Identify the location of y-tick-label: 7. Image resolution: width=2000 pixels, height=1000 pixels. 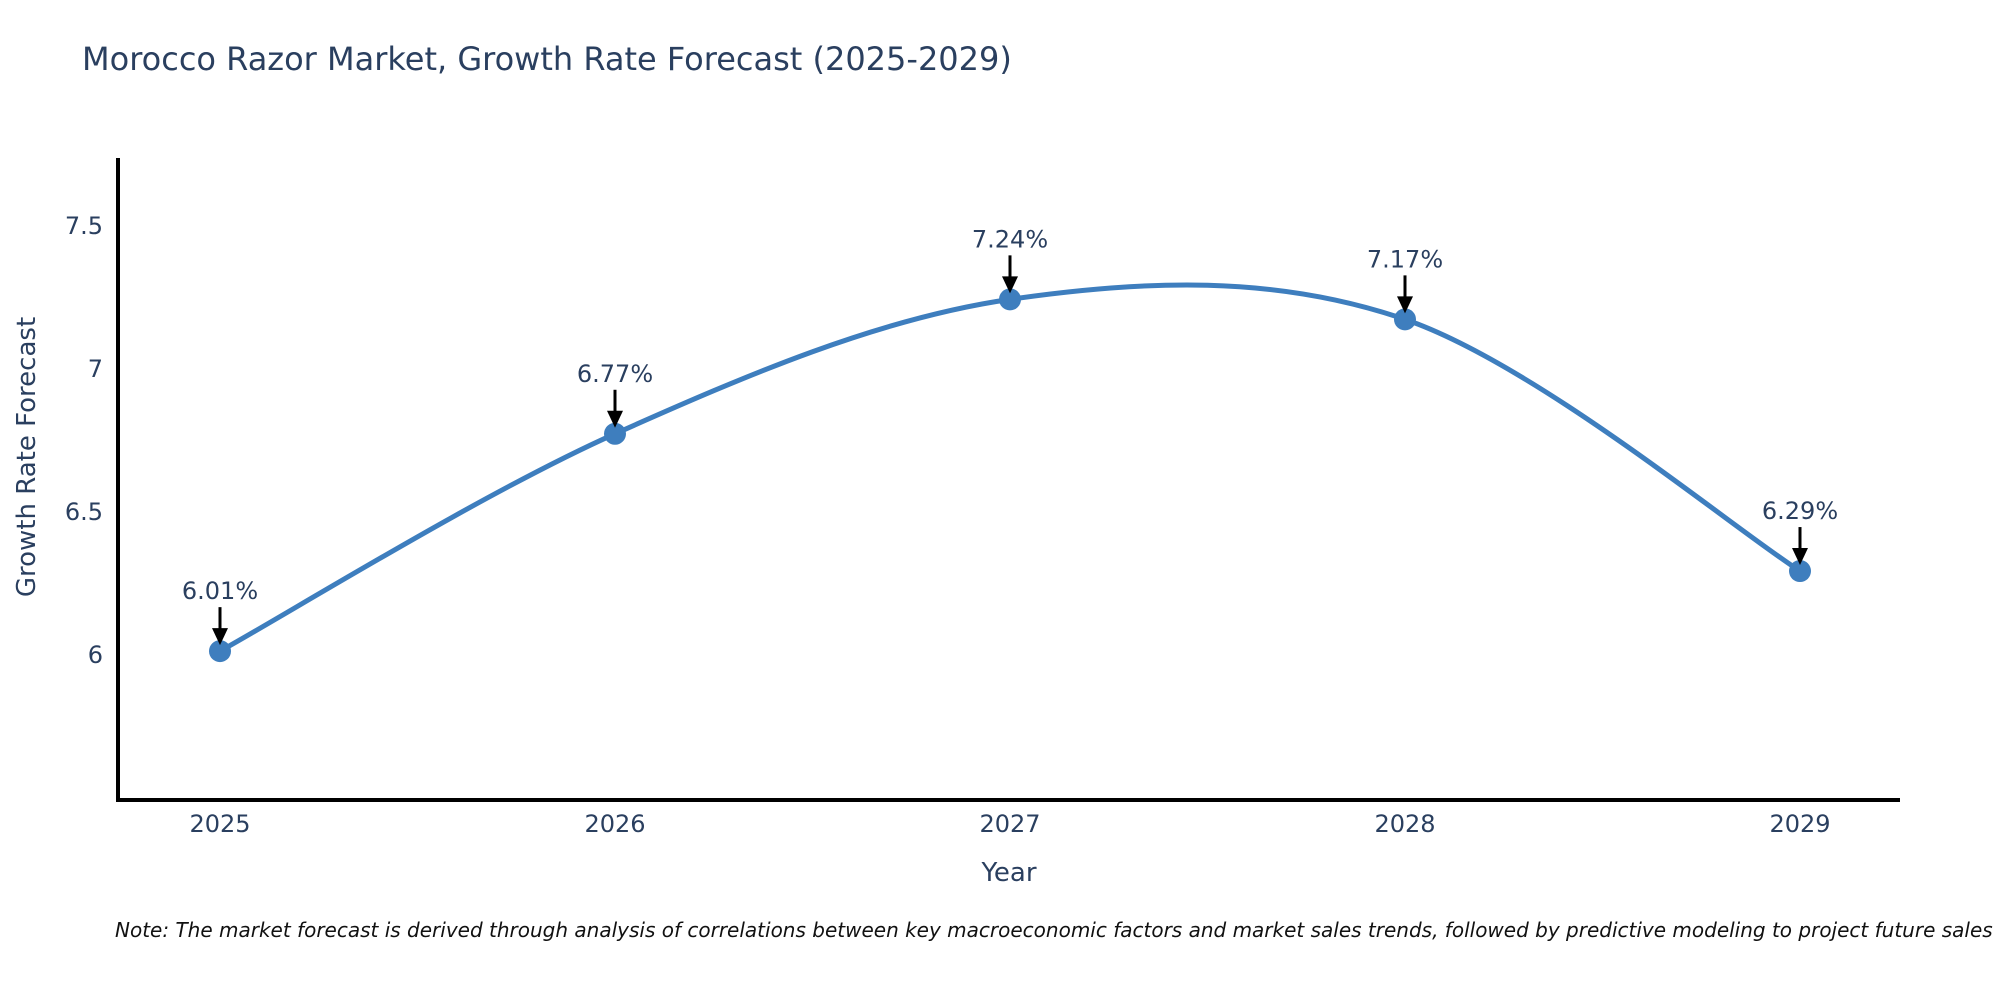
(95, 369).